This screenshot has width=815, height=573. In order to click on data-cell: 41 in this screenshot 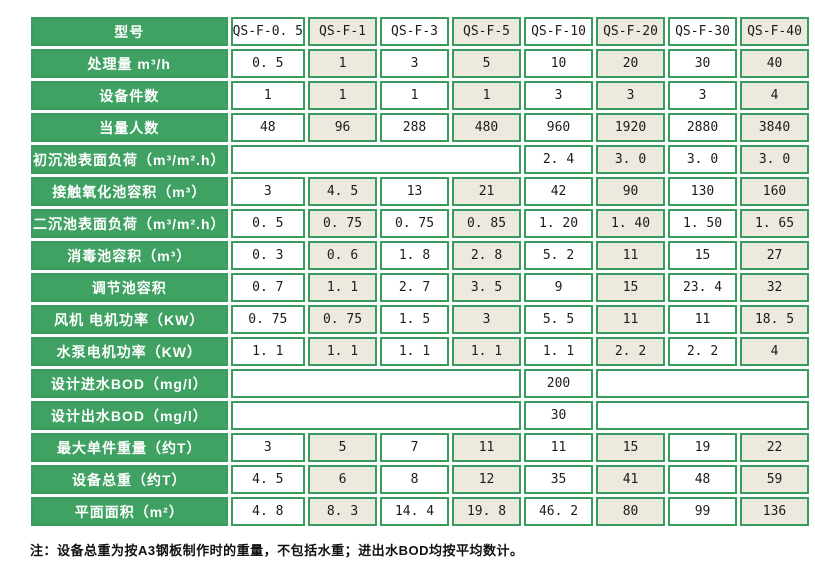, I will do `click(631, 479)`.